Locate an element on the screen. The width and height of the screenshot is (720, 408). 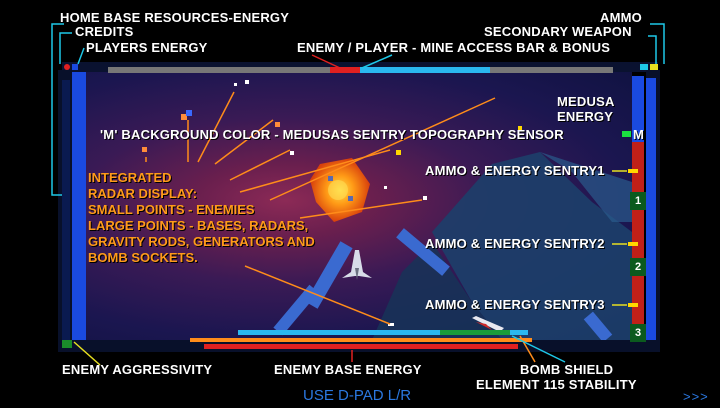
ammo-indicator is located at coordinates (654, 67).